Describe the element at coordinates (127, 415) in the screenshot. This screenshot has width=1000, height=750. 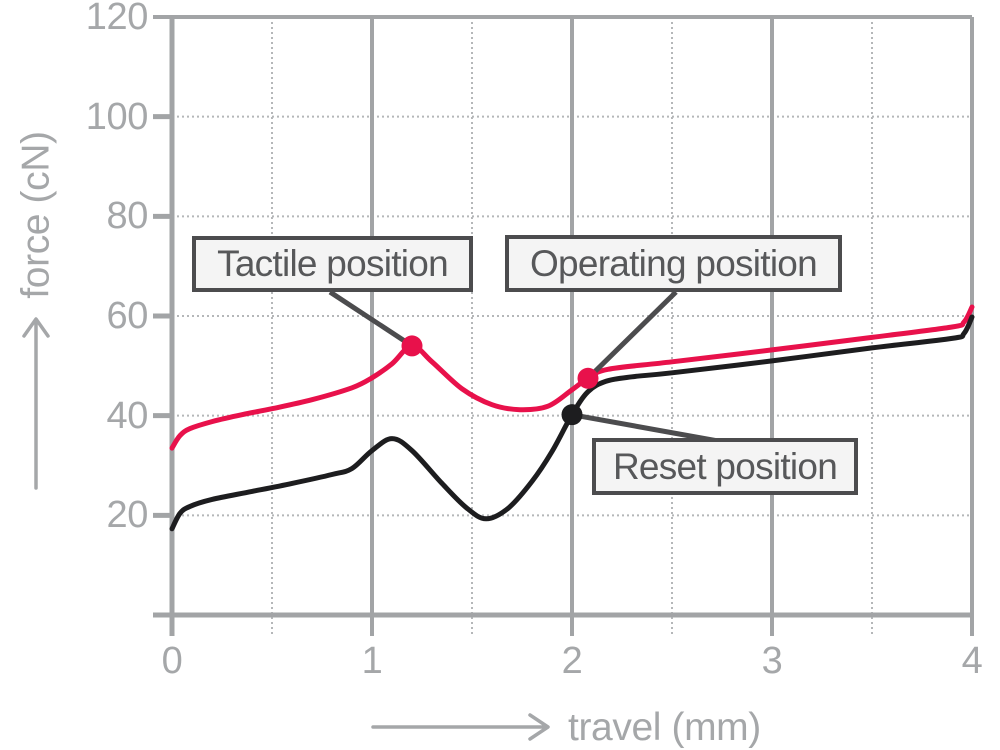
I see `y-tick-label: 40` at that location.